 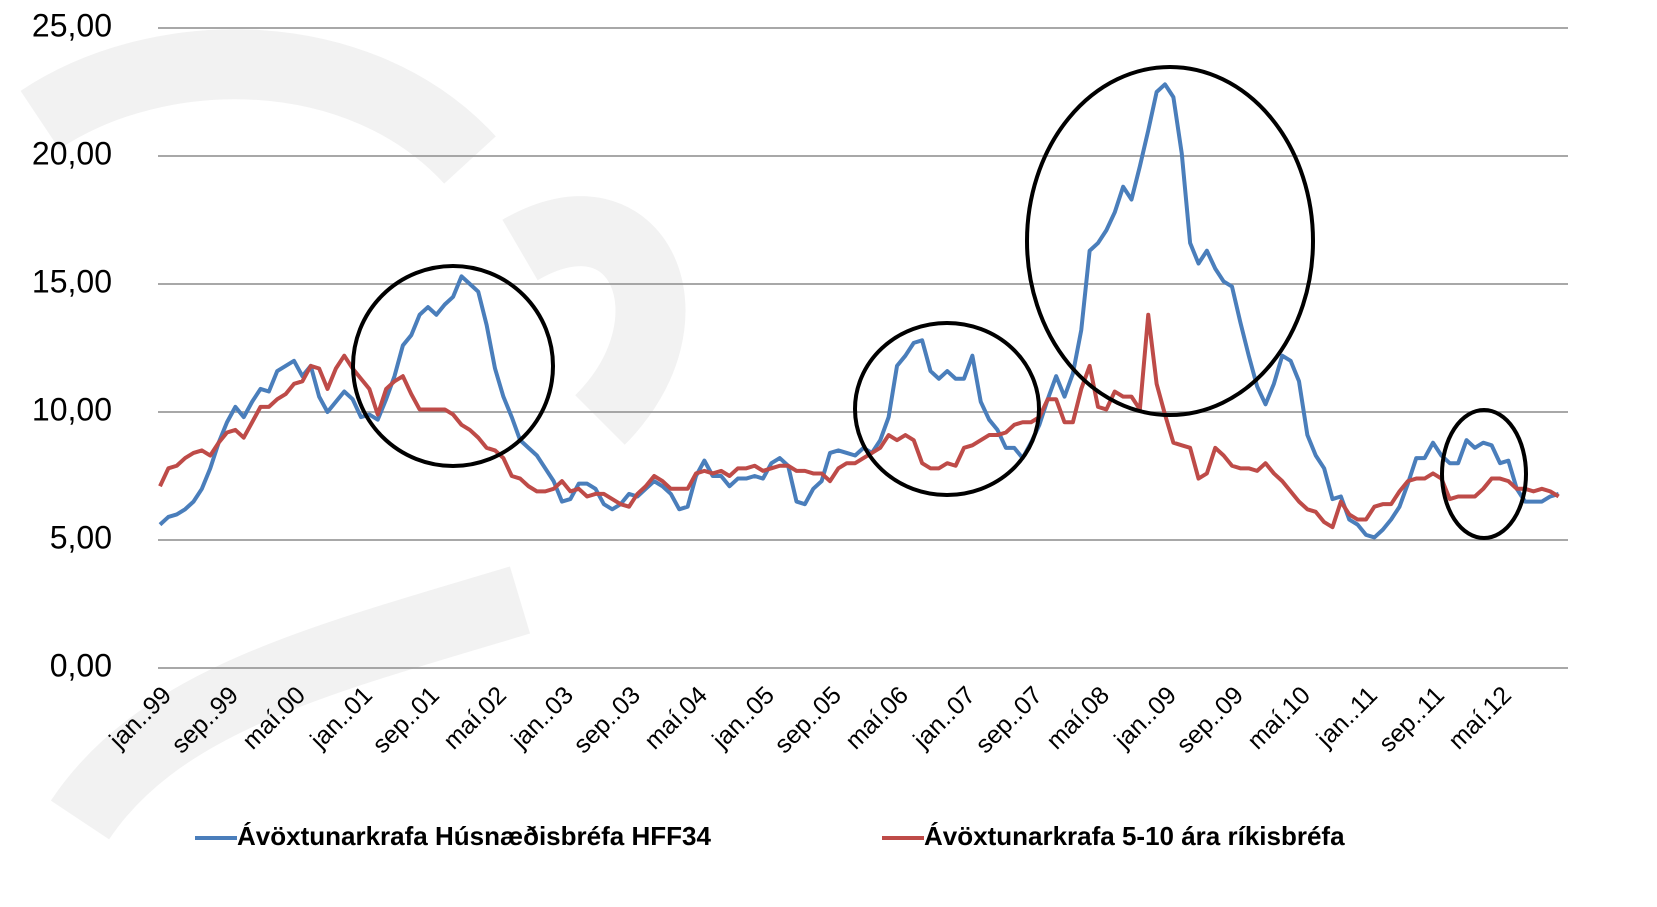 What do you see at coordinates (474, 836) in the screenshot?
I see `legend-label: Ávöxtunarkrafa Húsnæðisbréfa HFF34` at bounding box center [474, 836].